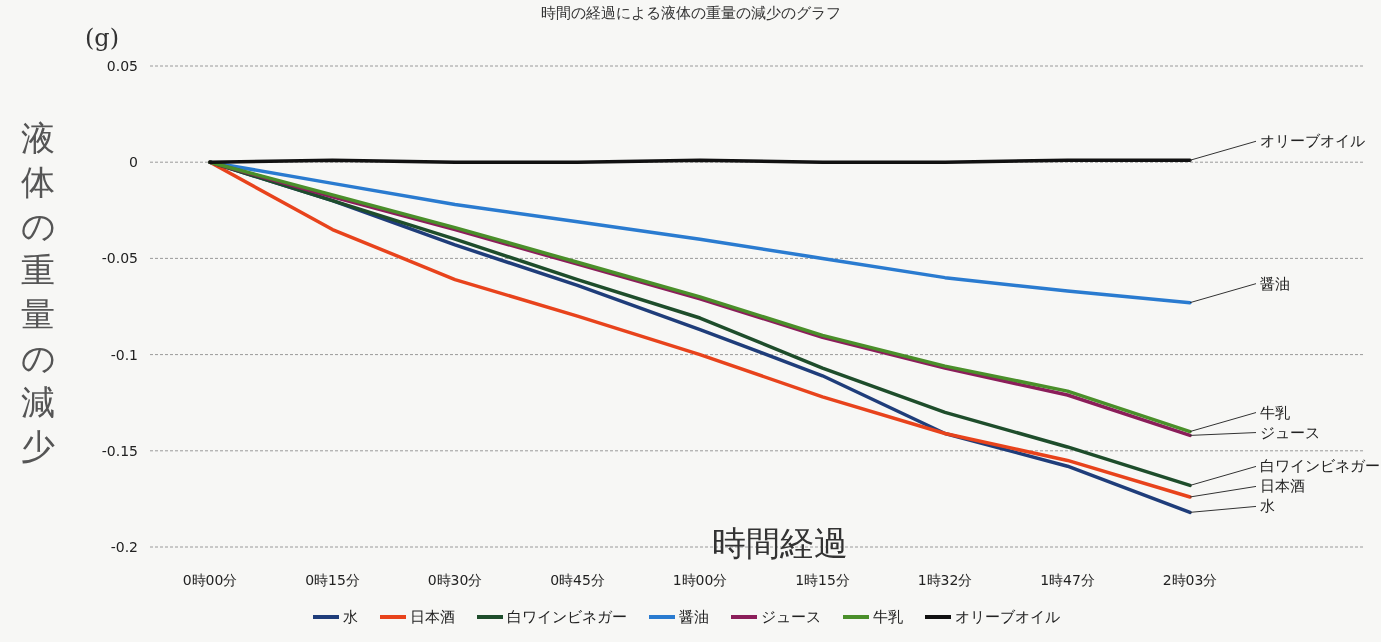 The height and width of the screenshot is (642, 1381). I want to click on legend-label: オリーブオイル, so click(1007, 617).